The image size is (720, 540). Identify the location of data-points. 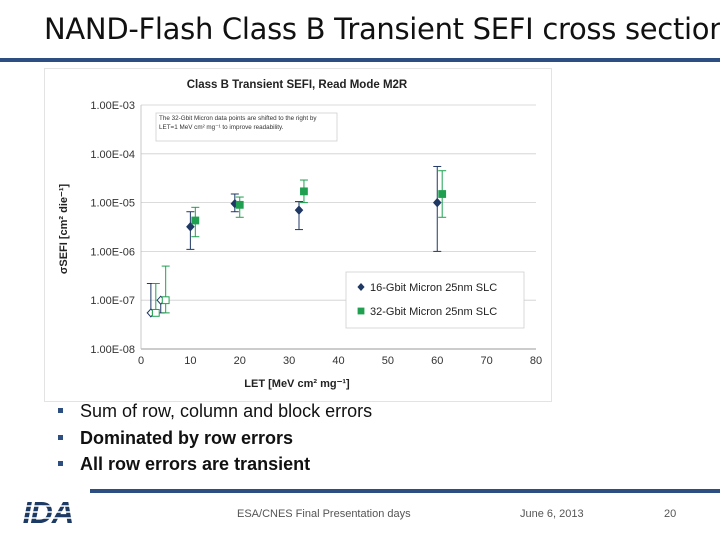
(296, 241).